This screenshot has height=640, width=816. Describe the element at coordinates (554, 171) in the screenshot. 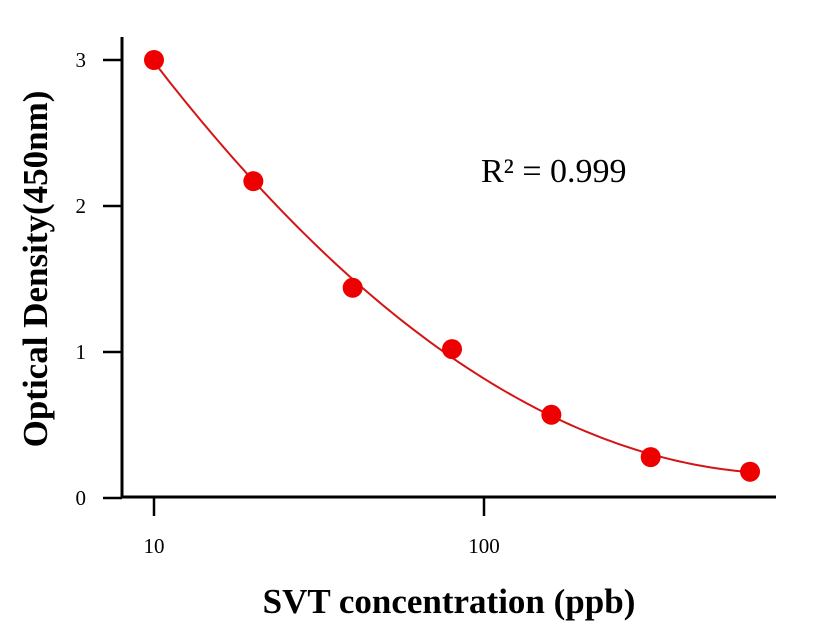

I see `r-squared-annotation: R² = 0.999` at that location.